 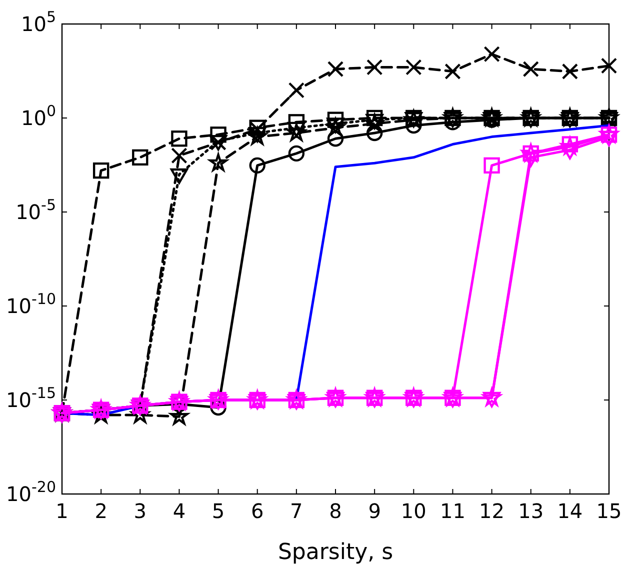 I want to click on x-tick-label: 3, so click(x=140, y=511).